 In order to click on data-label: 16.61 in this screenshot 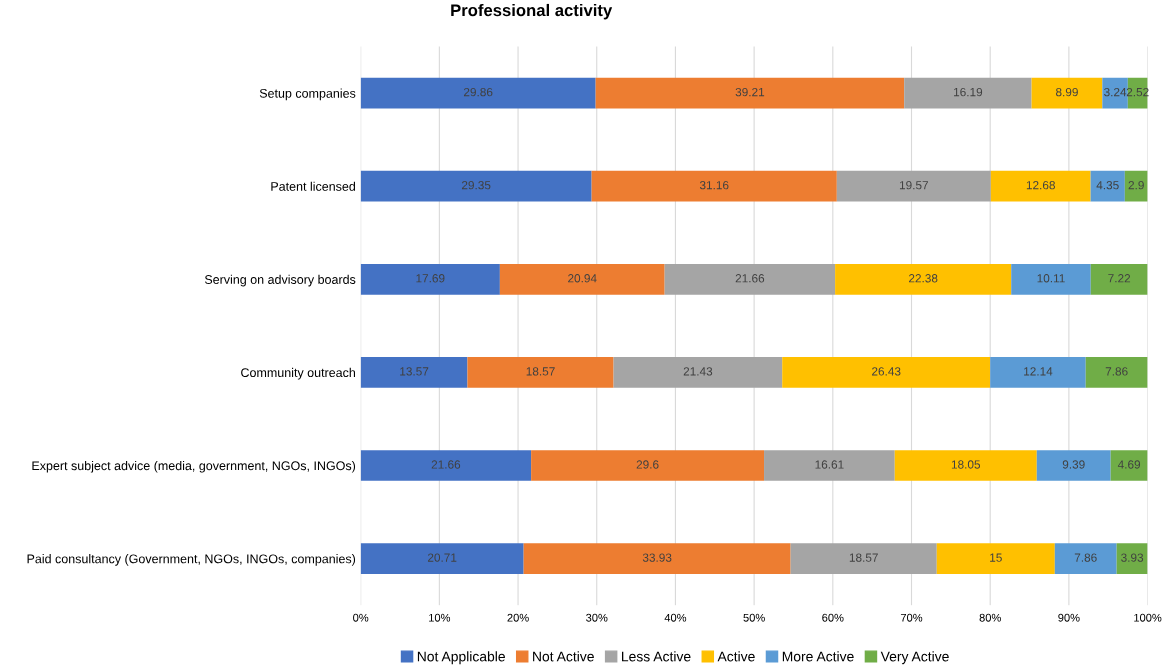, I will do `click(829, 464)`.